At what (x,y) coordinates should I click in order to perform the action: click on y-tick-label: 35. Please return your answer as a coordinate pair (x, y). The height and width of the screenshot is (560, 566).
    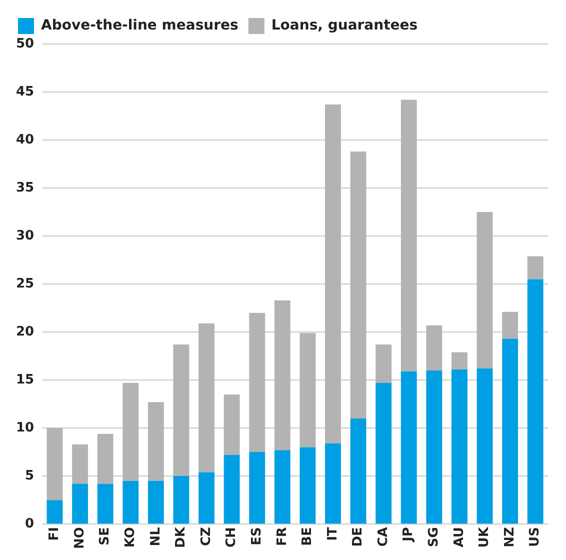
    Looking at the image, I should click on (25, 188).